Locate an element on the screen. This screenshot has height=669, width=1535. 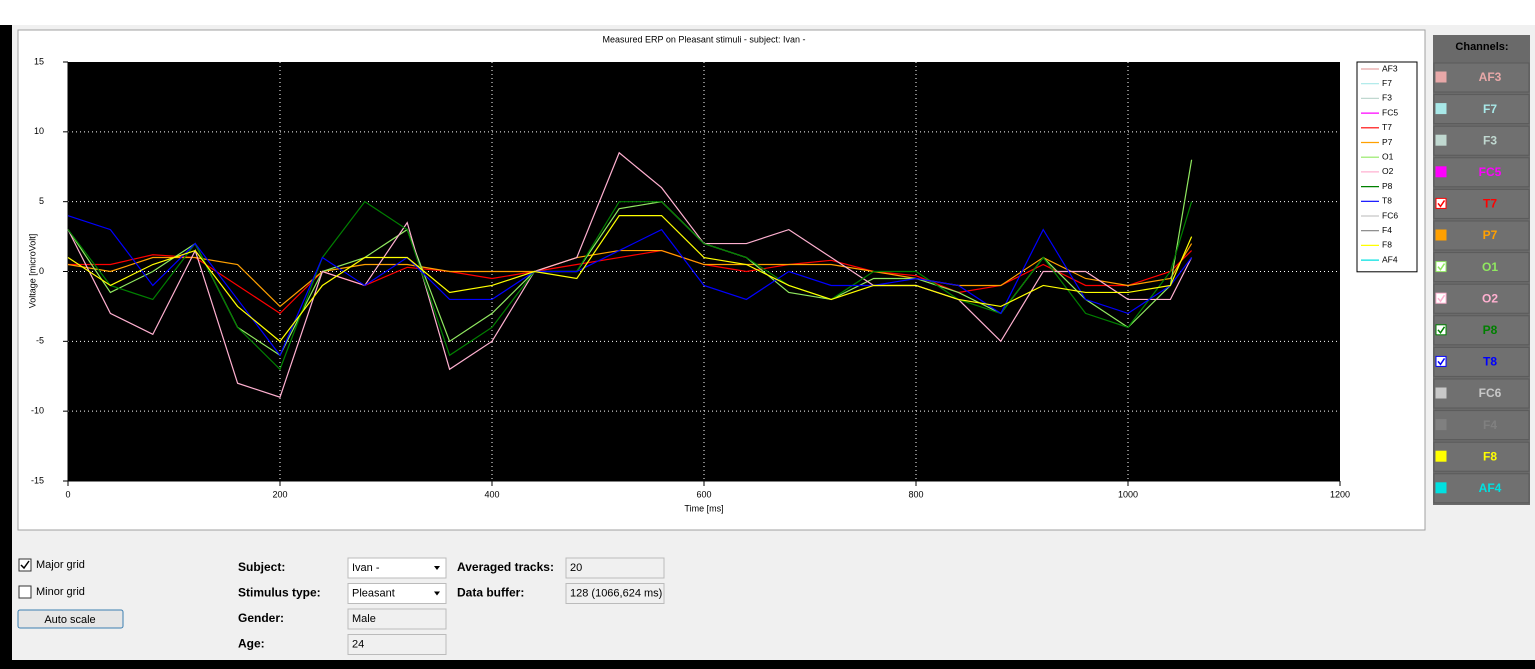
legend-label: FC5 is located at coordinates (1390, 112).